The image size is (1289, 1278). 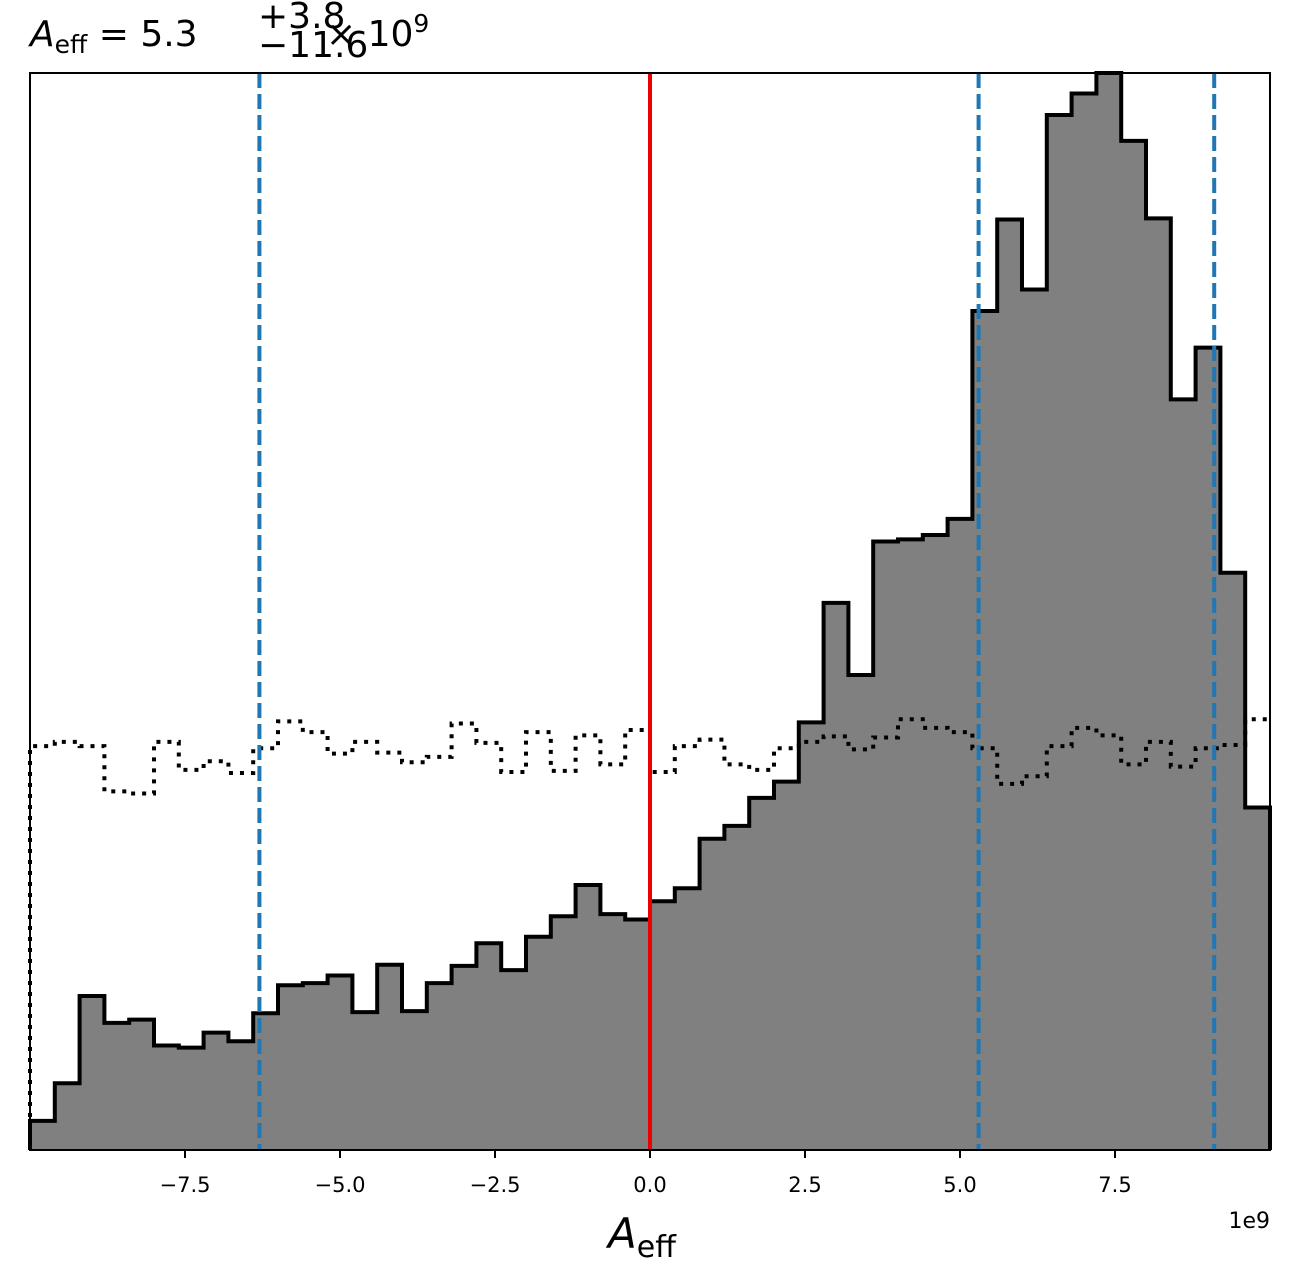 What do you see at coordinates (168, 34) in the screenshot?
I see `title-median: 5.3` at bounding box center [168, 34].